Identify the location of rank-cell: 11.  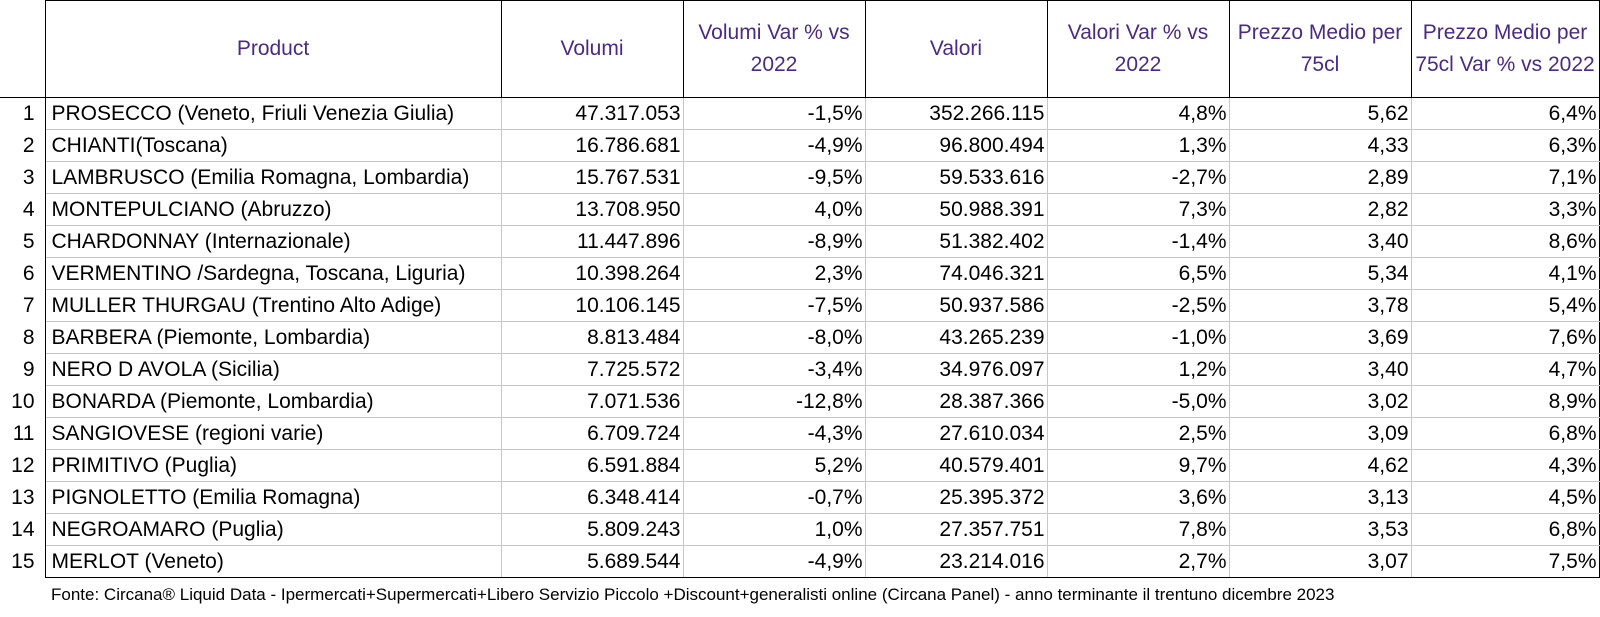
(23, 433).